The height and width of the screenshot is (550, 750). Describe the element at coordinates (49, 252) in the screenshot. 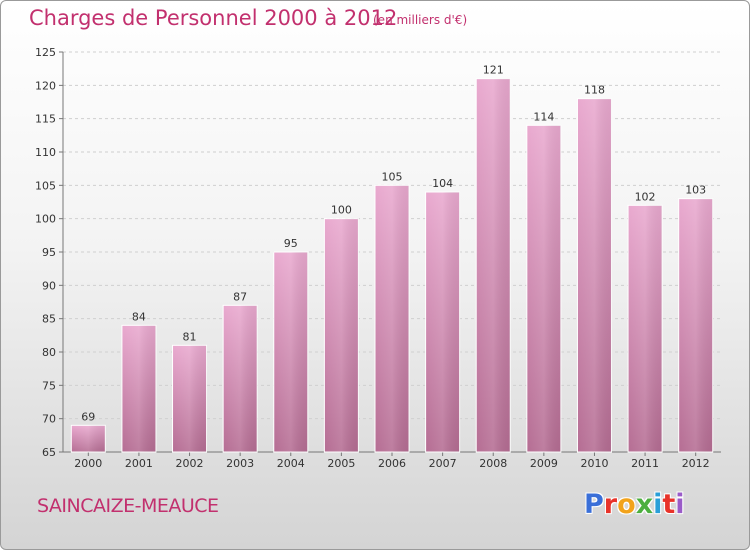

I see `y-tick-label: 95` at that location.